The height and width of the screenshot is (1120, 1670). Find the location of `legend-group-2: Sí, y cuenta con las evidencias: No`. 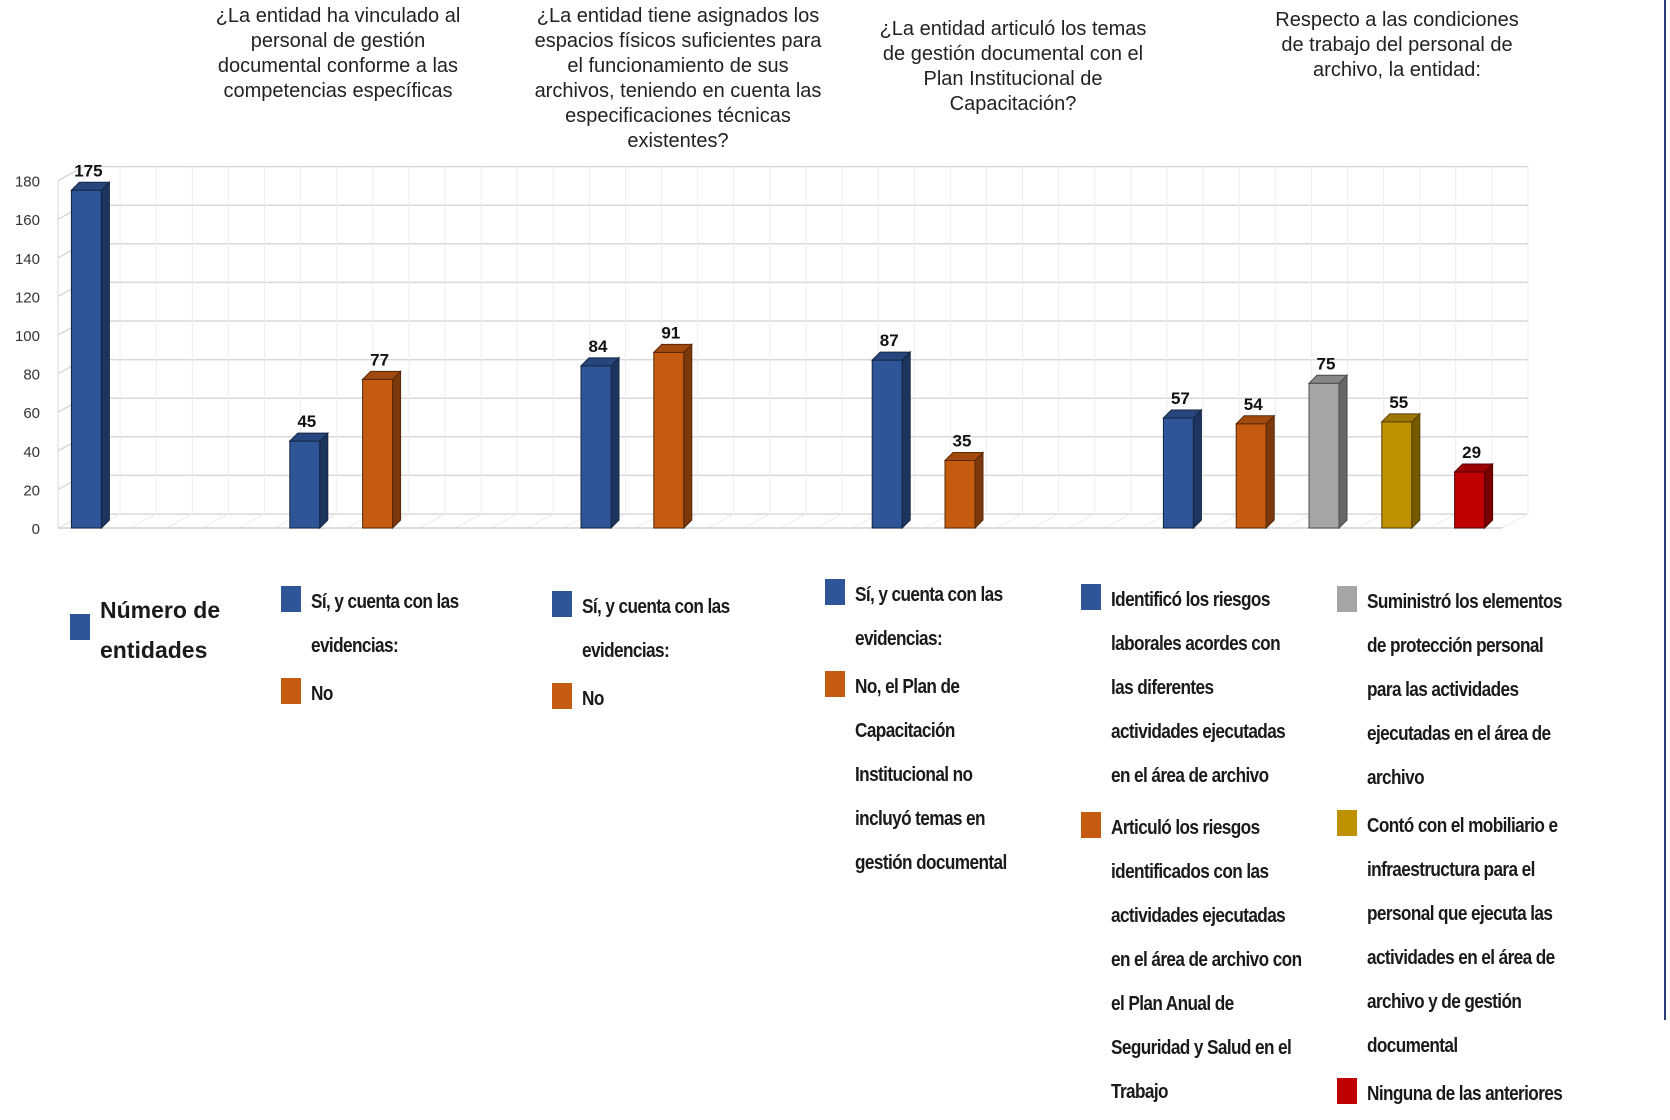

legend-group-2: Sí, y cuenta con las evidencias: No is located at coordinates (677, 655).